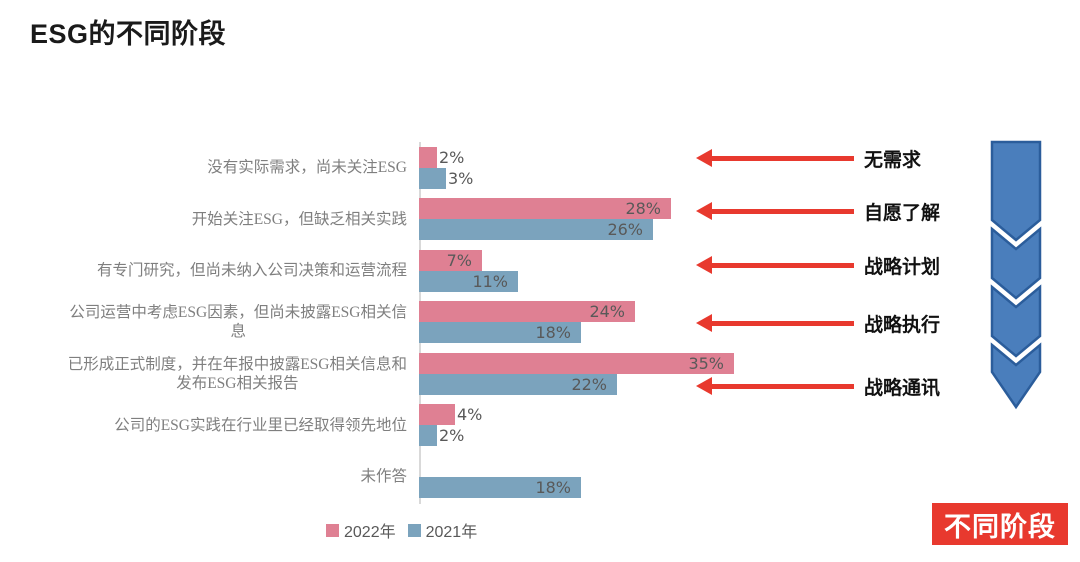 The width and height of the screenshot is (1080, 562). What do you see at coordinates (461, 178) in the screenshot?
I see `bar-value-label: 3%` at bounding box center [461, 178].